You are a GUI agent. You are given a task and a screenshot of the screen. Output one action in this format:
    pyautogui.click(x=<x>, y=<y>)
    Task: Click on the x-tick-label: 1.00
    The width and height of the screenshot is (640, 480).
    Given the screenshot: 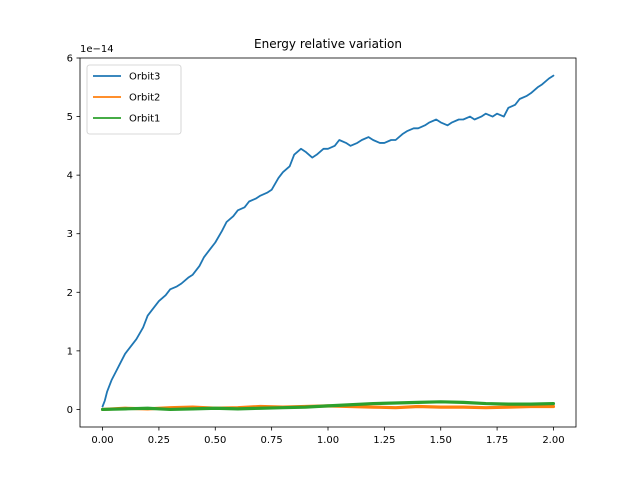 What is the action you would take?
    pyautogui.click(x=328, y=440)
    